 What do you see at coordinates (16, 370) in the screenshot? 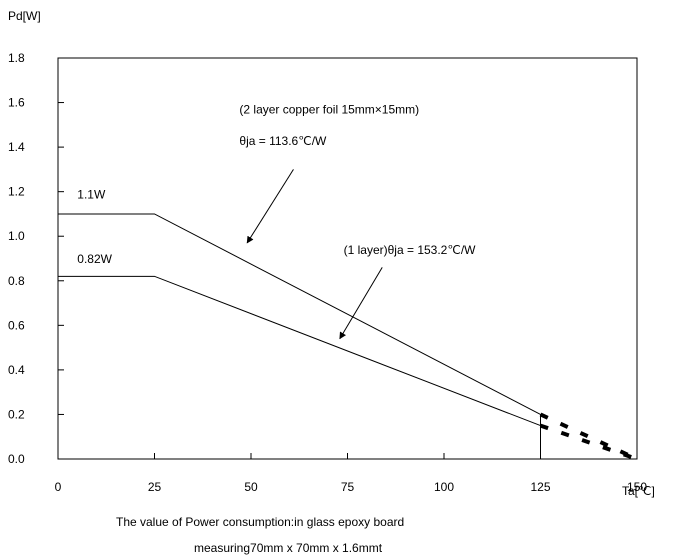
I see `y-tick-label: 0.4` at bounding box center [16, 370].